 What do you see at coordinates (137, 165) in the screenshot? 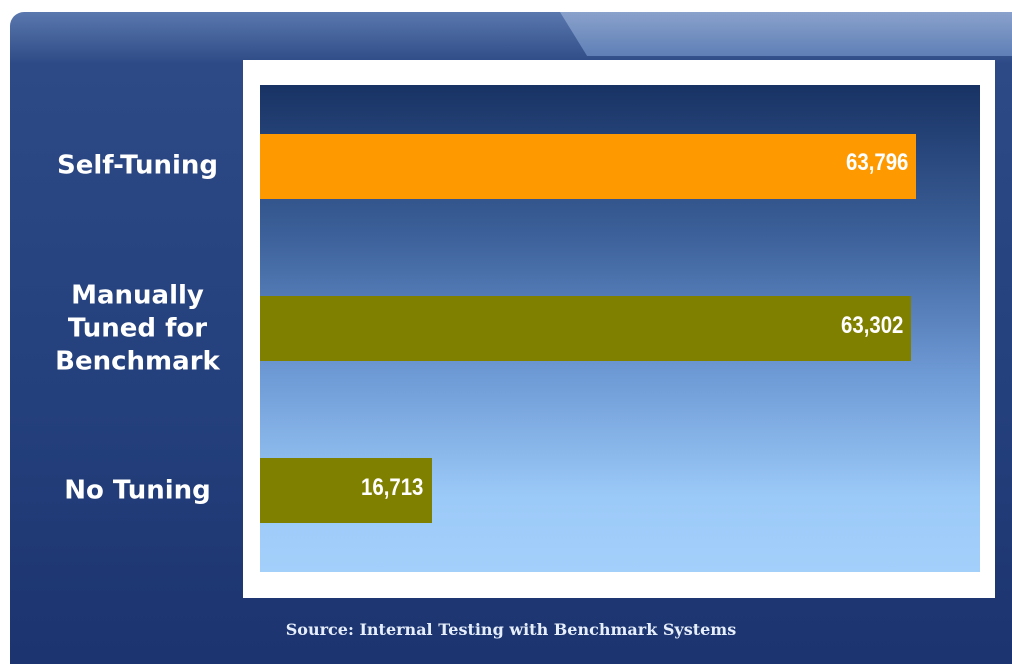
I see `category-label: Self-Tuning` at bounding box center [137, 165].